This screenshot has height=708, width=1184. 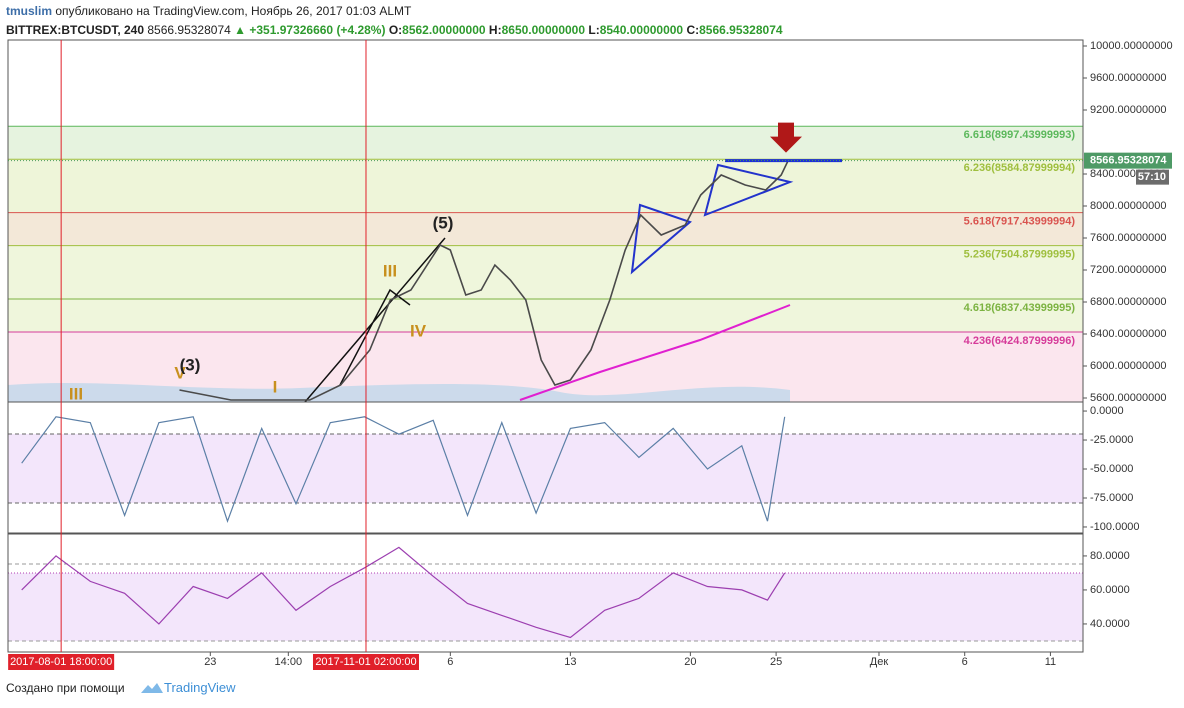 I want to click on c: 8566.95328074, so click(x=741, y=30).